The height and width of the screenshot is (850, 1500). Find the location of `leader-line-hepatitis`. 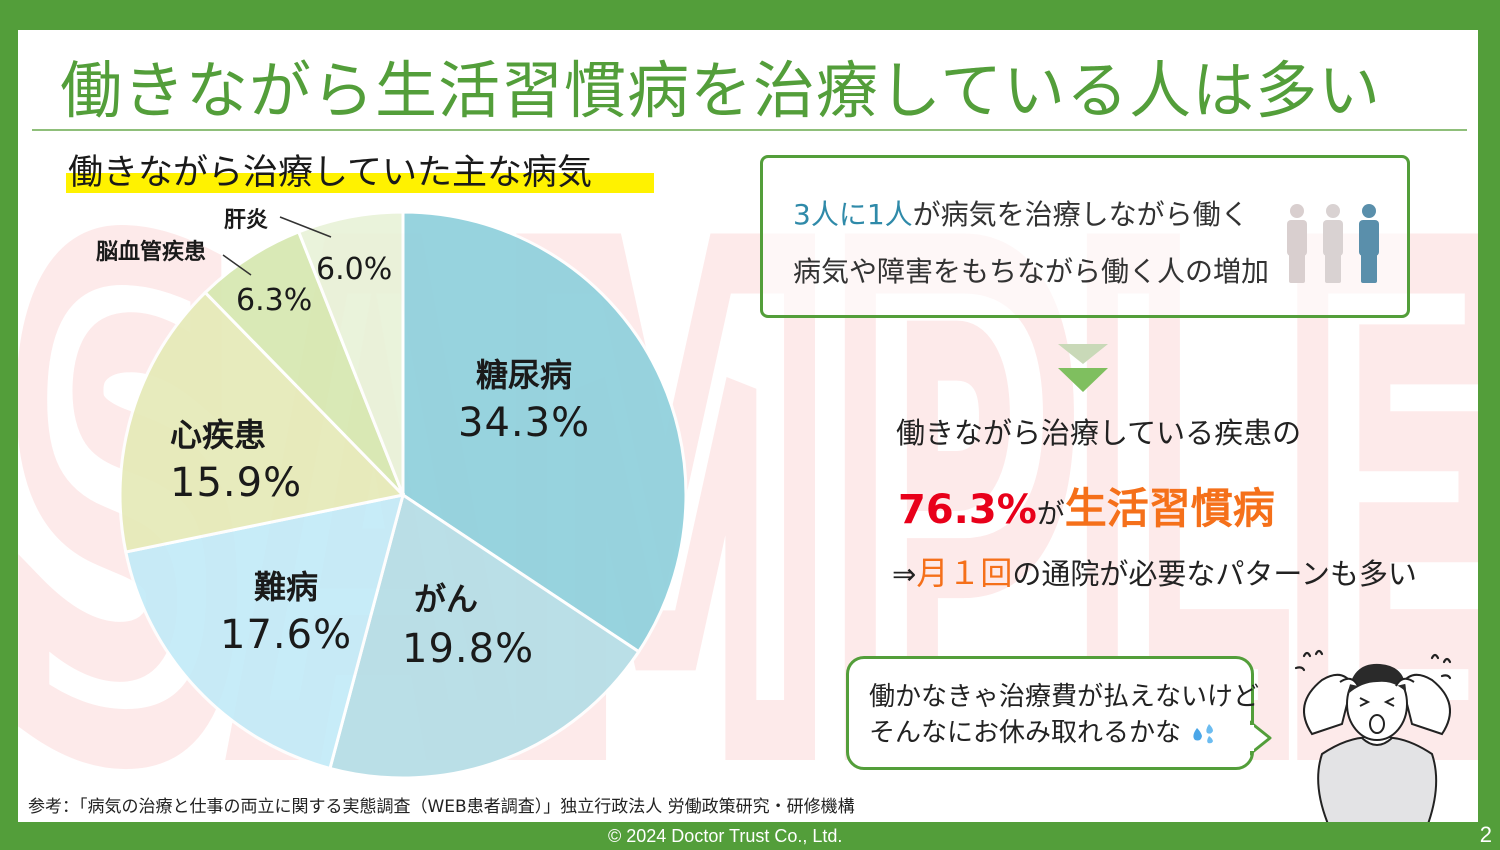

leader-line-hepatitis is located at coordinates (305, 227).